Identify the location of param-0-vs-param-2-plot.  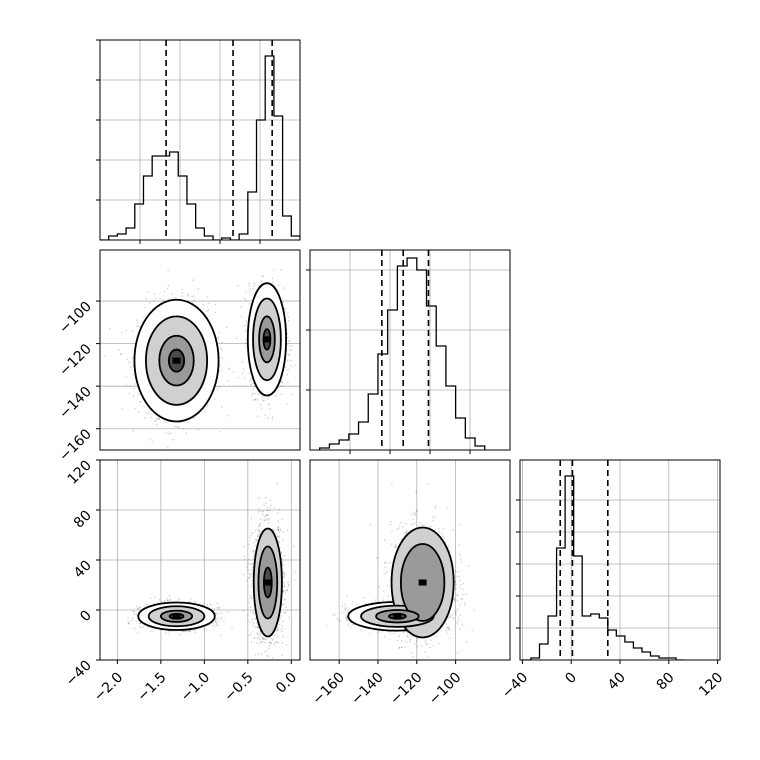
(212, 570).